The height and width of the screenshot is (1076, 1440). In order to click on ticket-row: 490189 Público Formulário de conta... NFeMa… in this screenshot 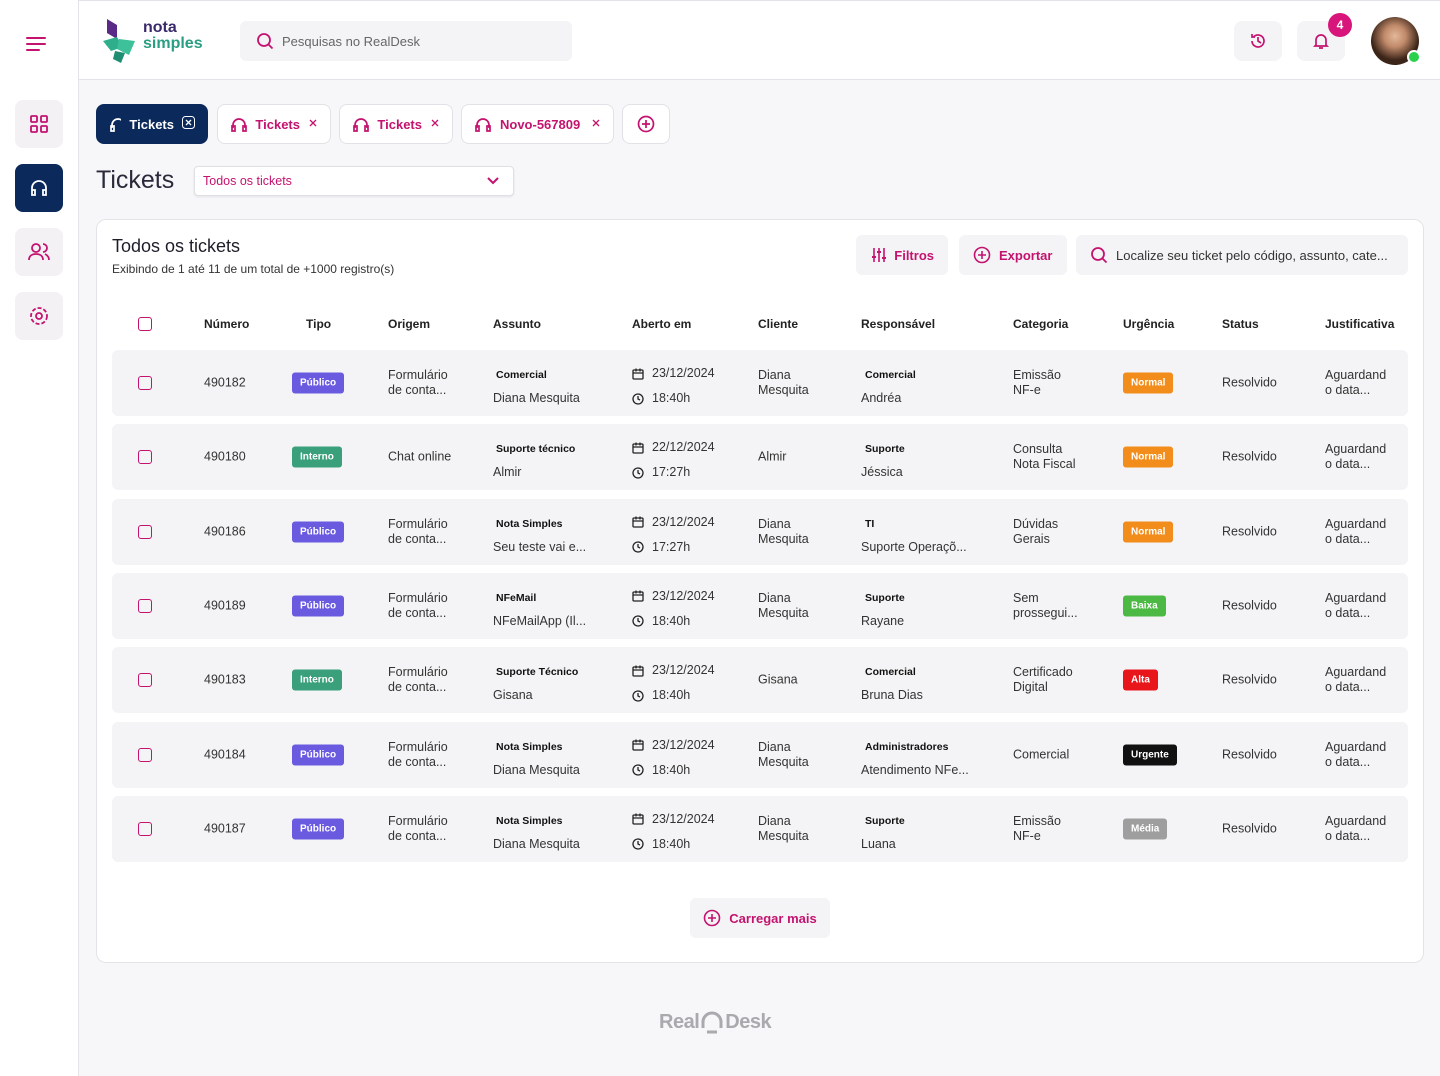, I will do `click(760, 605)`.